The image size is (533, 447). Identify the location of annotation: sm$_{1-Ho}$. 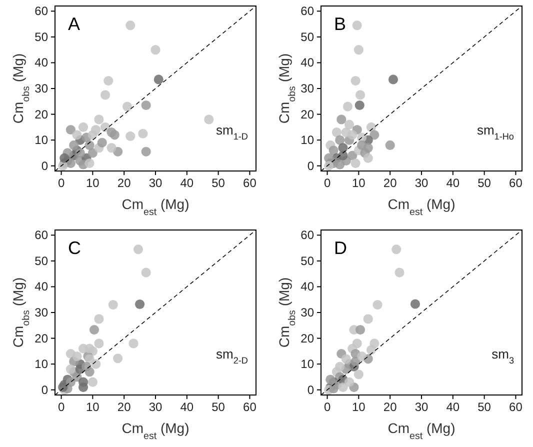
(495, 132).